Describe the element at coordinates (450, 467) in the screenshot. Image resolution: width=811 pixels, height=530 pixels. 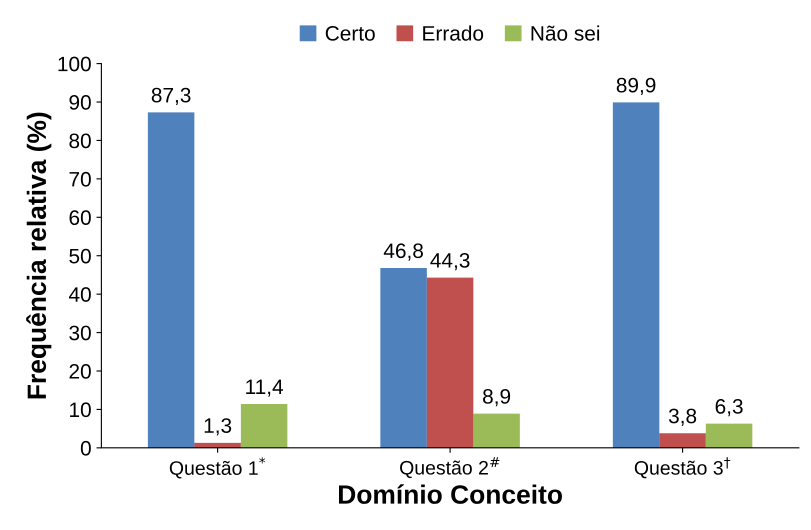
I see `x-tick-label: Questão 2$^{#}$` at that location.